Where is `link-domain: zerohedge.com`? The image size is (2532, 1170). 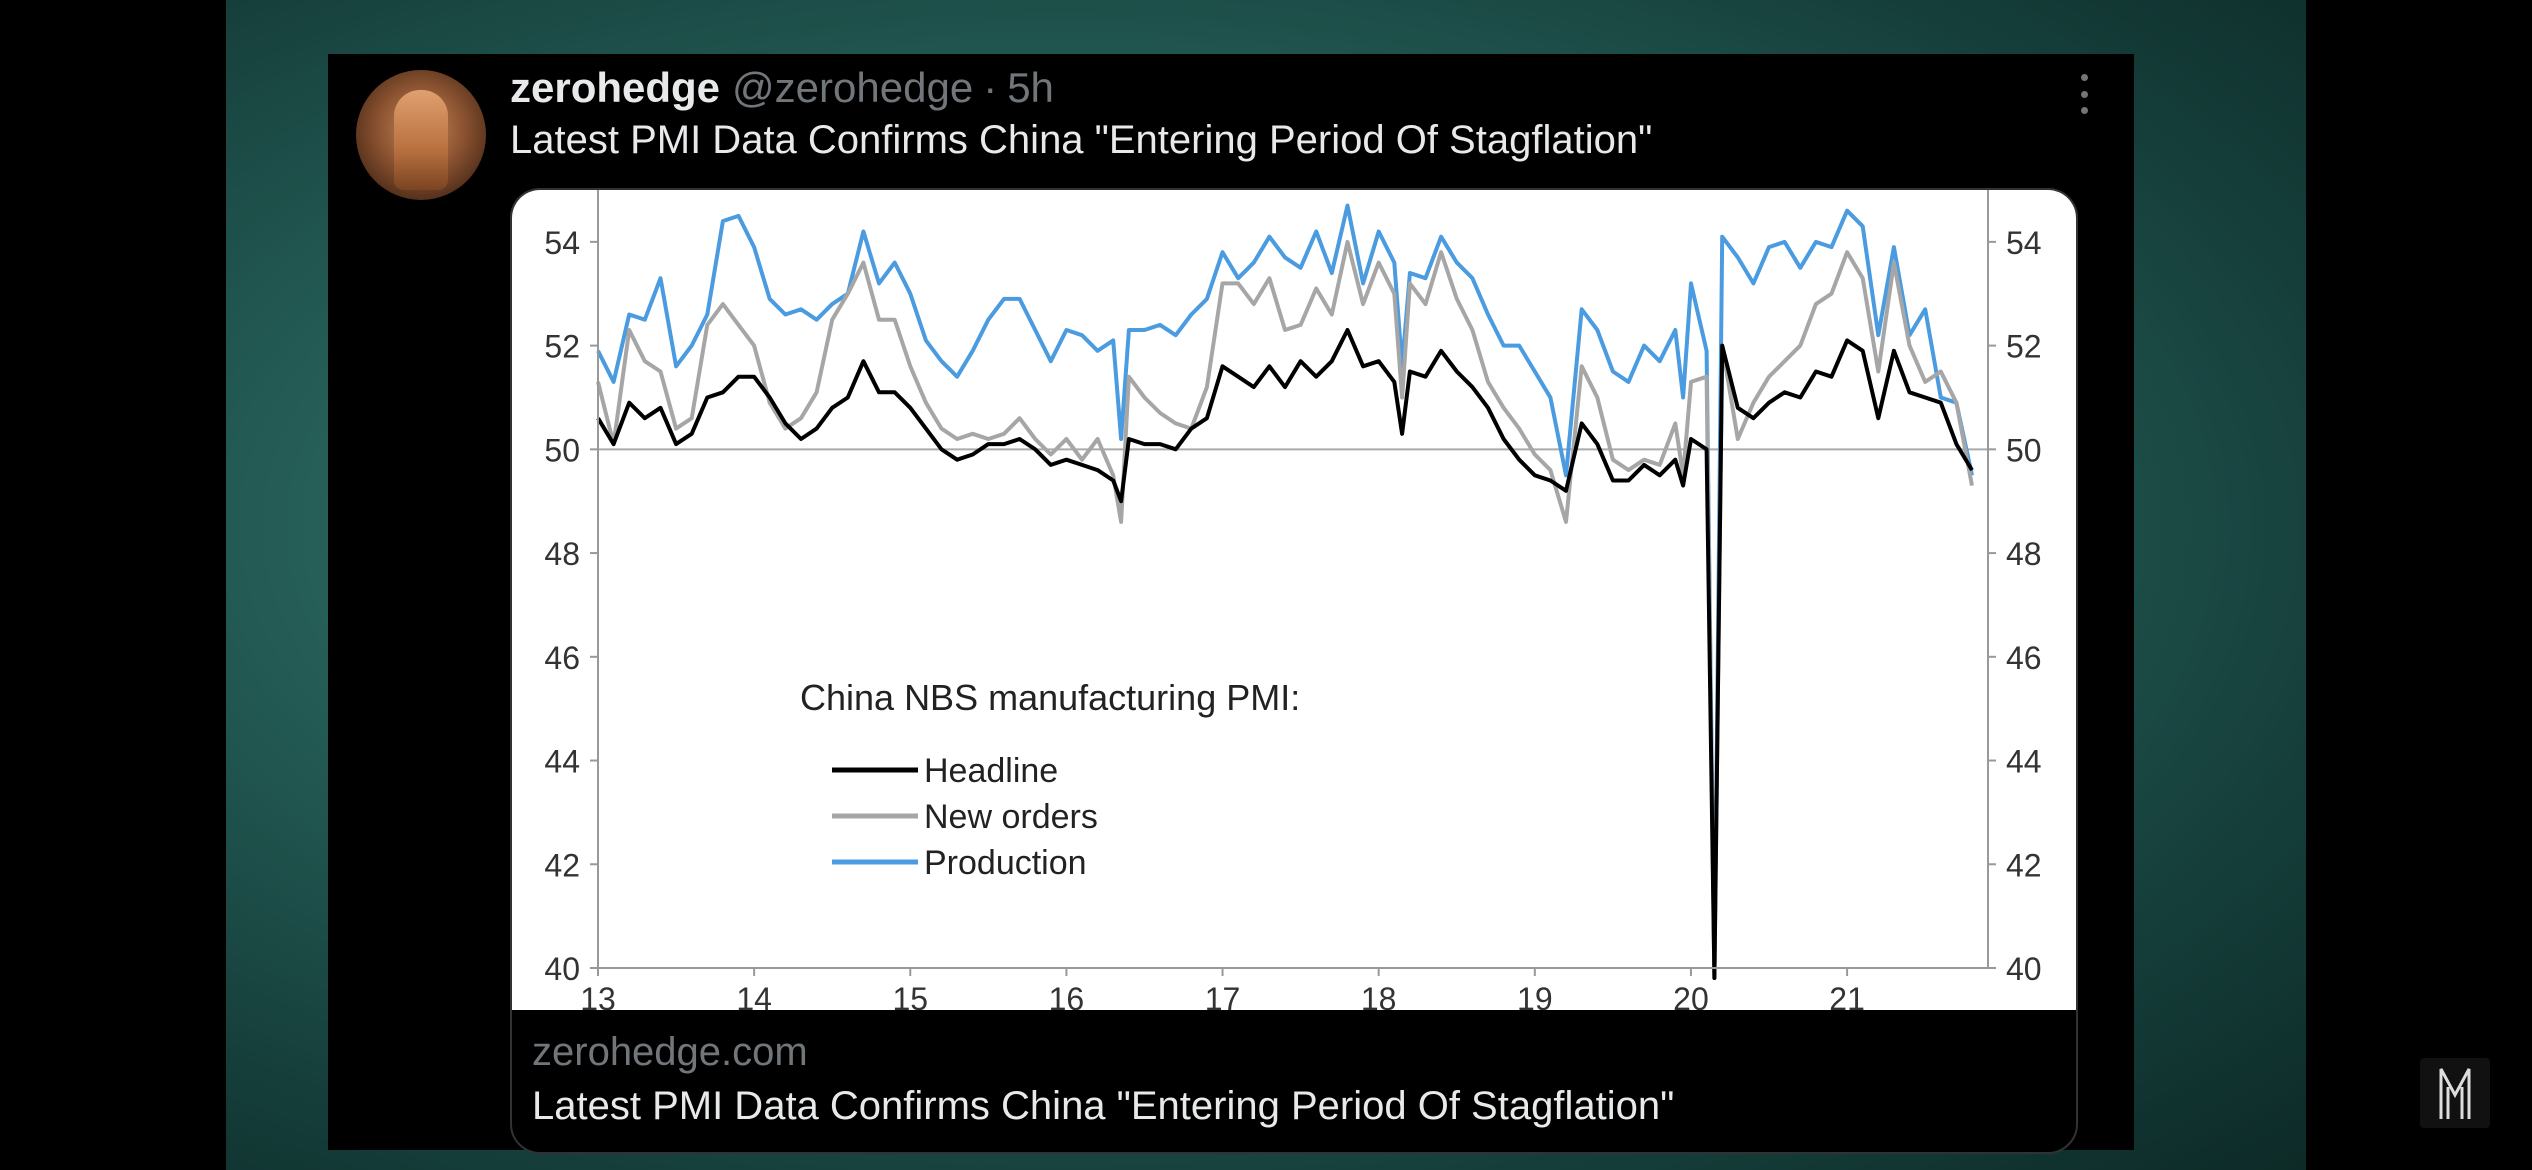 link-domain: zerohedge.com is located at coordinates (670, 1052).